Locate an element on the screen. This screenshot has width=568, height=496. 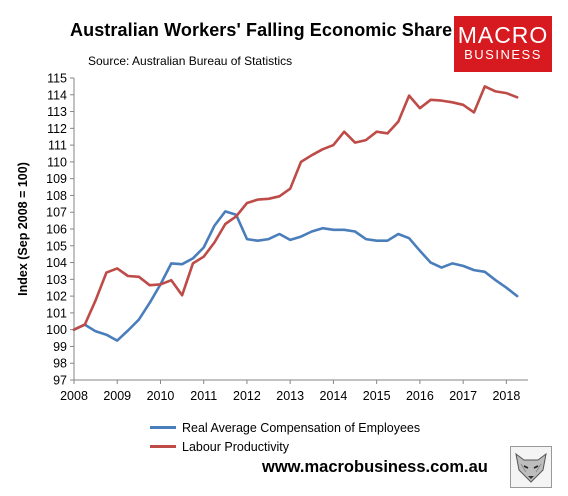
legend-item-compensation: Real Average Compensation of Employees is located at coordinates (285, 427).